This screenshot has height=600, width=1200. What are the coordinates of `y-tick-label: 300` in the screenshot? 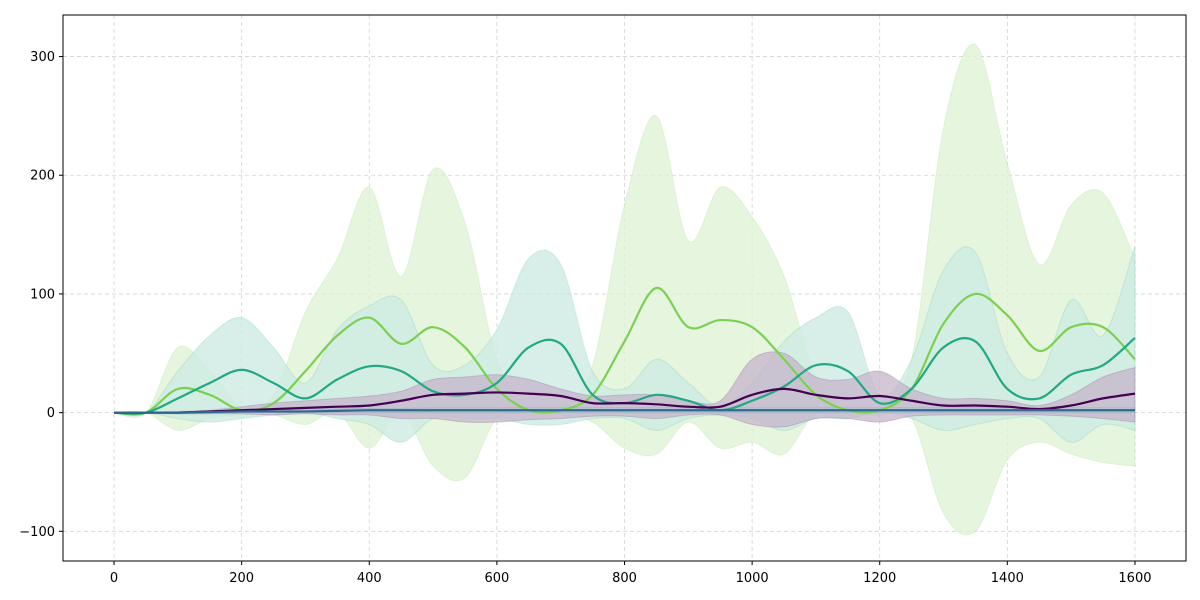 It's located at (42, 57).